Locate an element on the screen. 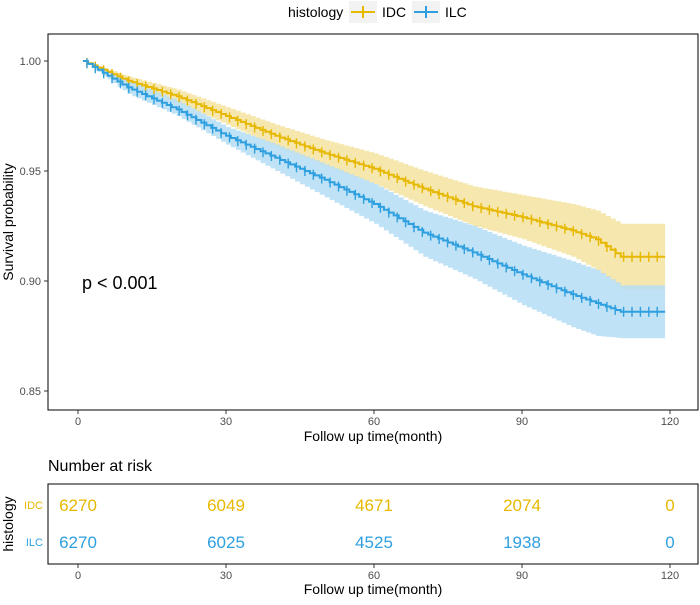 The image size is (700, 605). risk-x-tick-label: 0 is located at coordinates (78, 576).